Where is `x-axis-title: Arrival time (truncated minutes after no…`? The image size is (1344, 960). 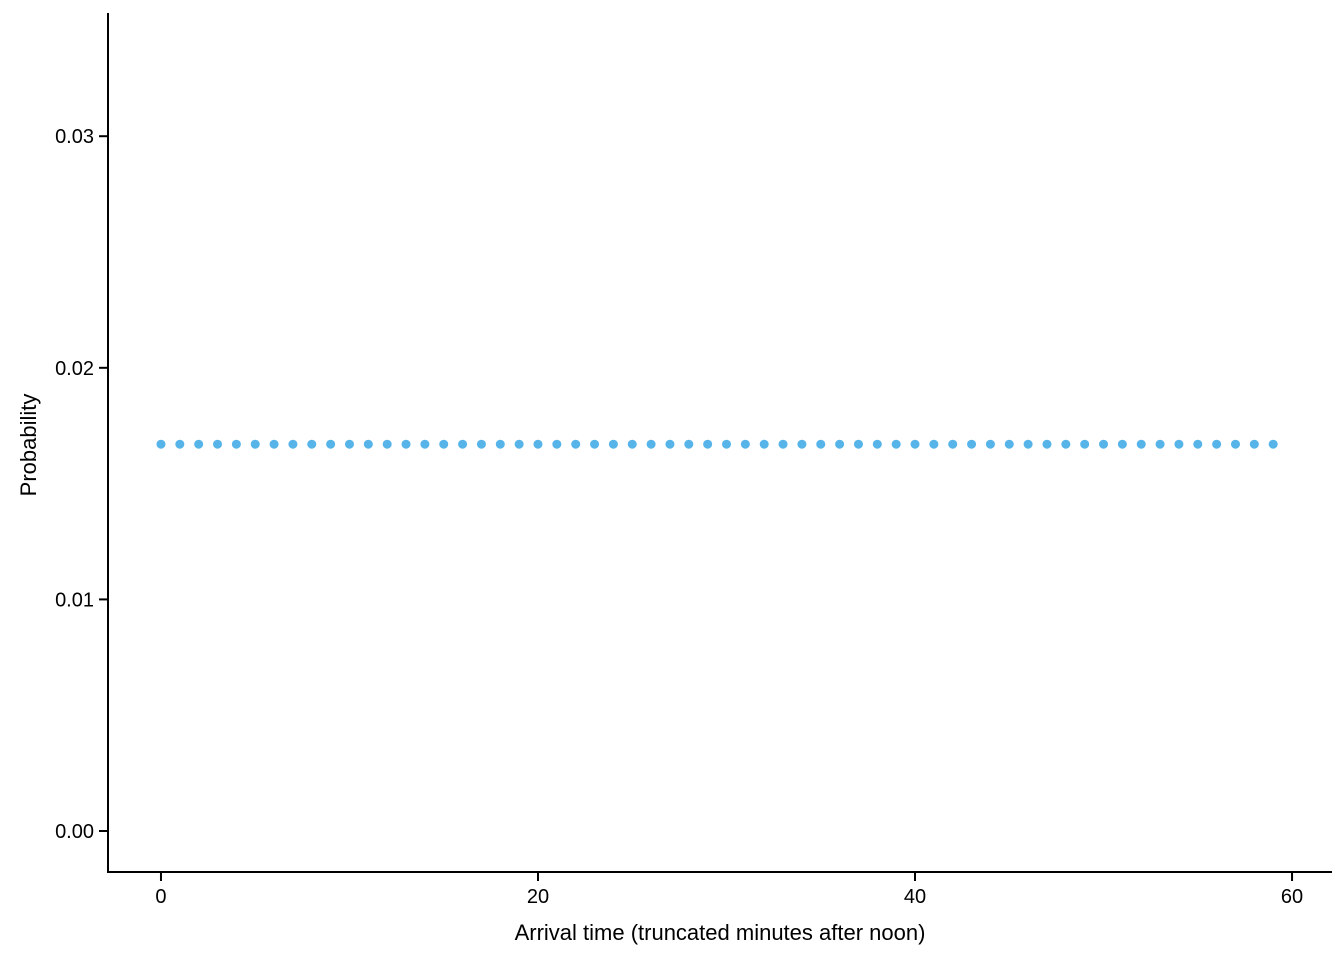 x-axis-title: Arrival time (truncated minutes after no… is located at coordinates (720, 932).